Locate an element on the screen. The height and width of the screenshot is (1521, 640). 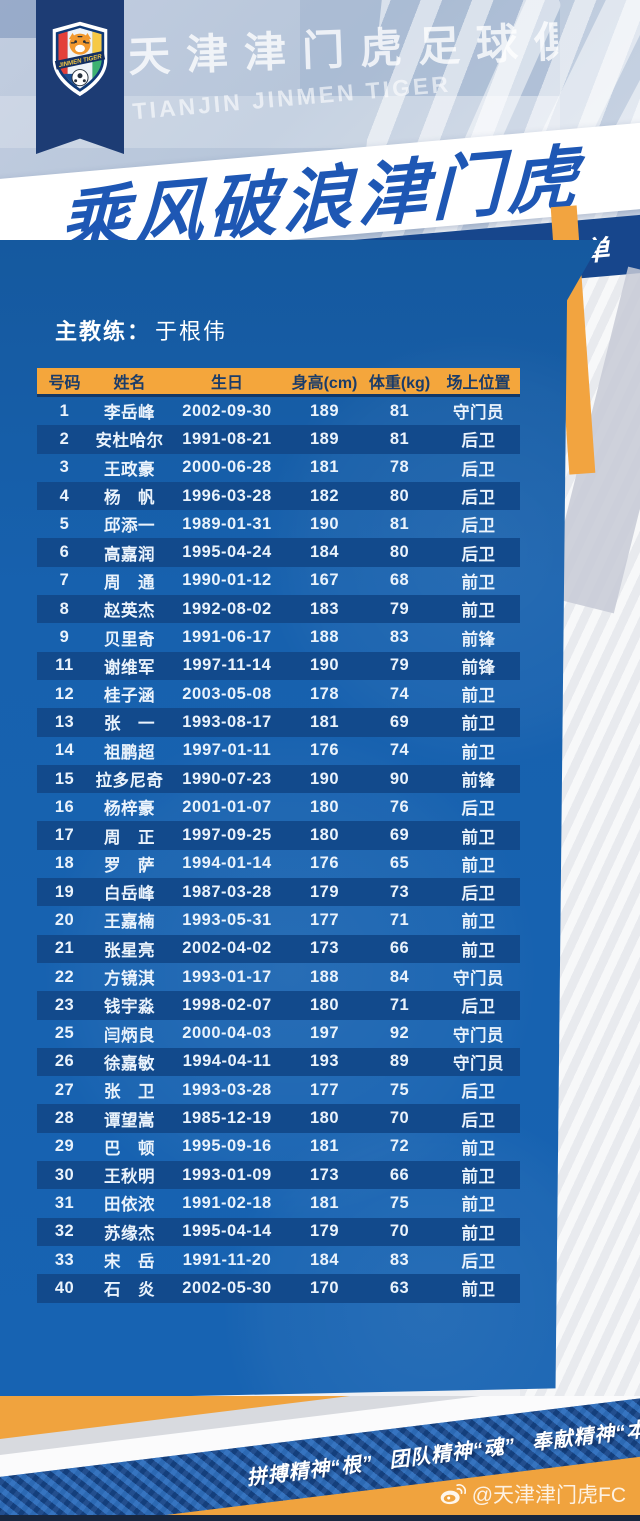
table-cell: 25 is located at coordinates (64, 1033).